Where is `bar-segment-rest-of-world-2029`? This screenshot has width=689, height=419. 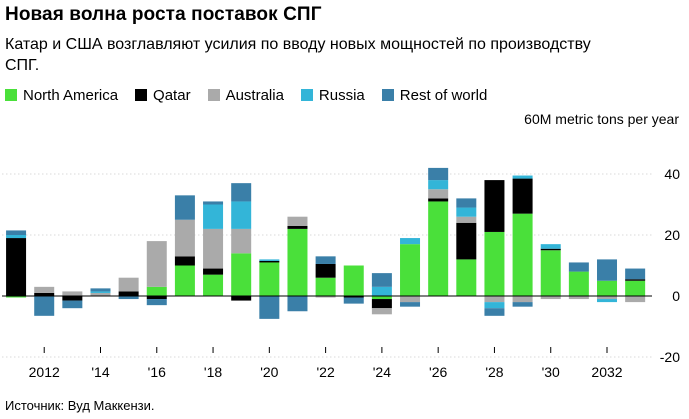
bar-segment-rest-of-world-2029 is located at coordinates (522, 304).